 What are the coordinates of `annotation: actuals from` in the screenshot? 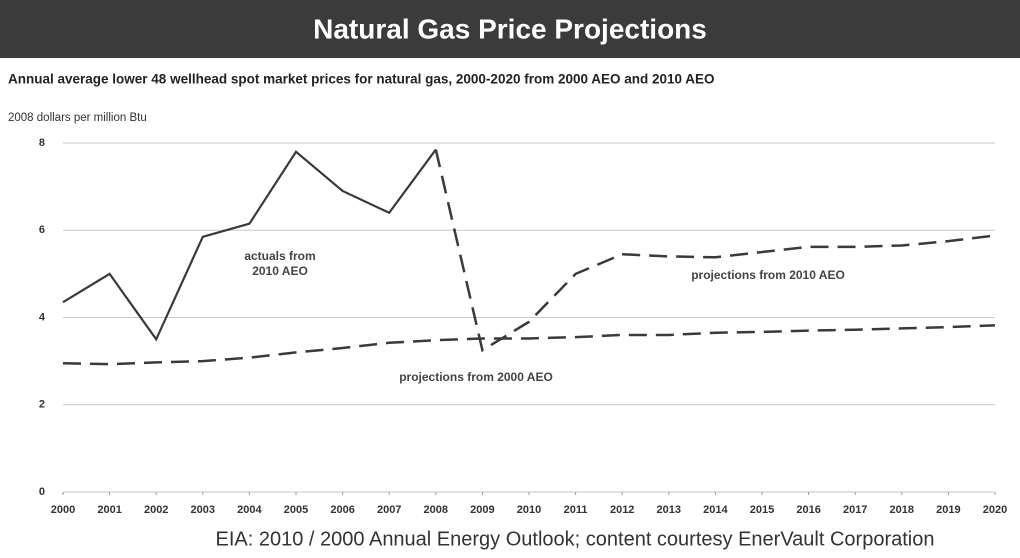 It's located at (279, 256).